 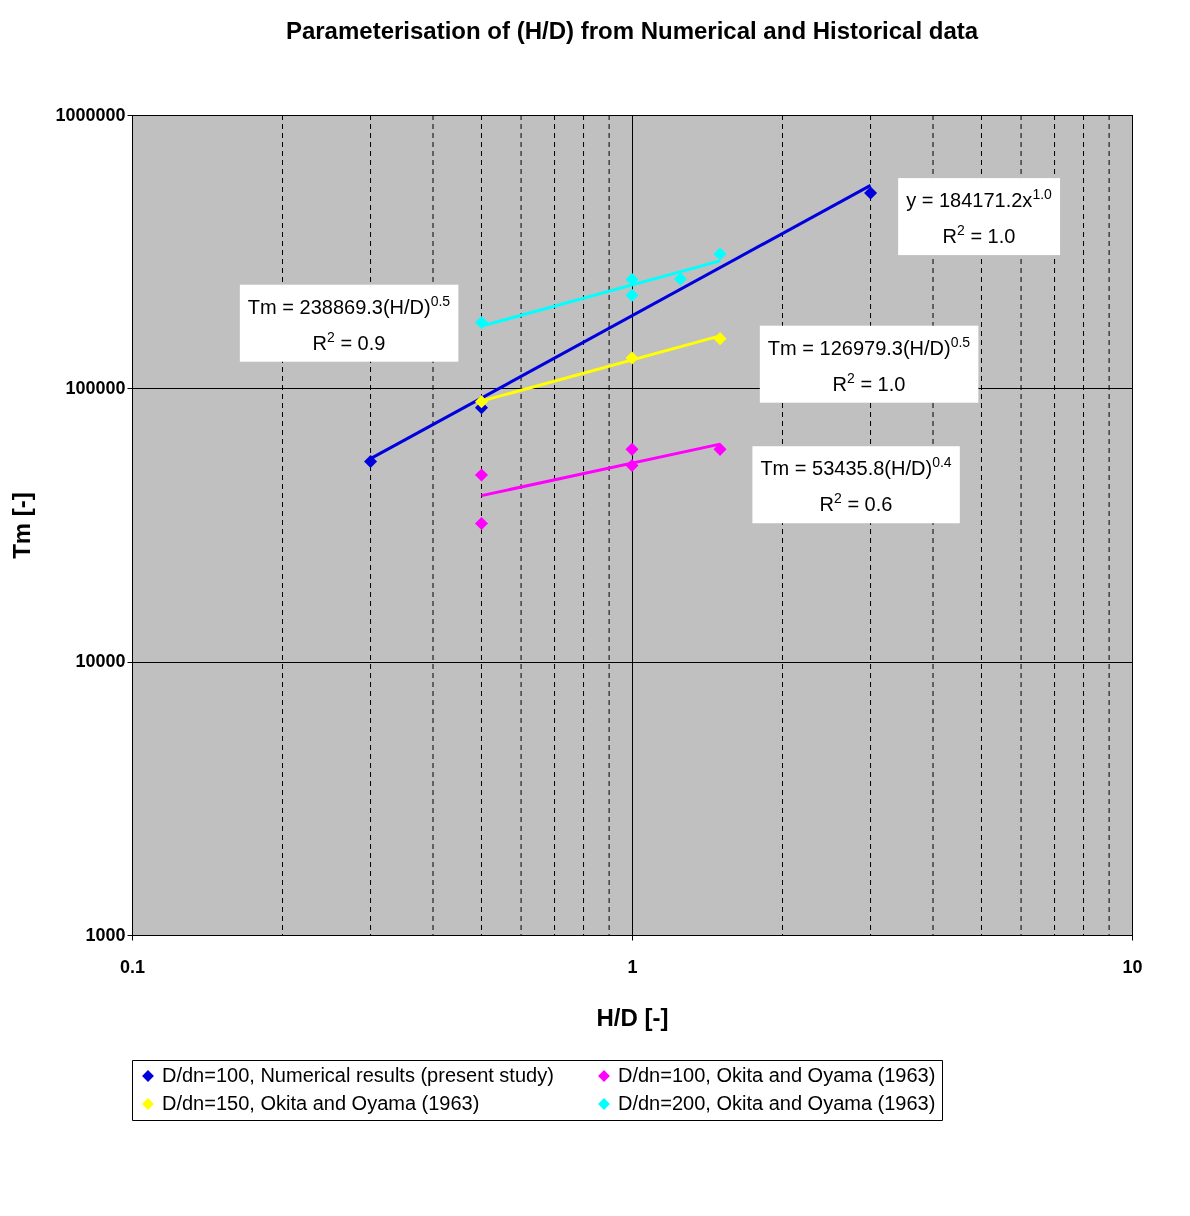 What do you see at coordinates (632, 1017) in the screenshot?
I see `x-axis-title: H/D [-]` at bounding box center [632, 1017].